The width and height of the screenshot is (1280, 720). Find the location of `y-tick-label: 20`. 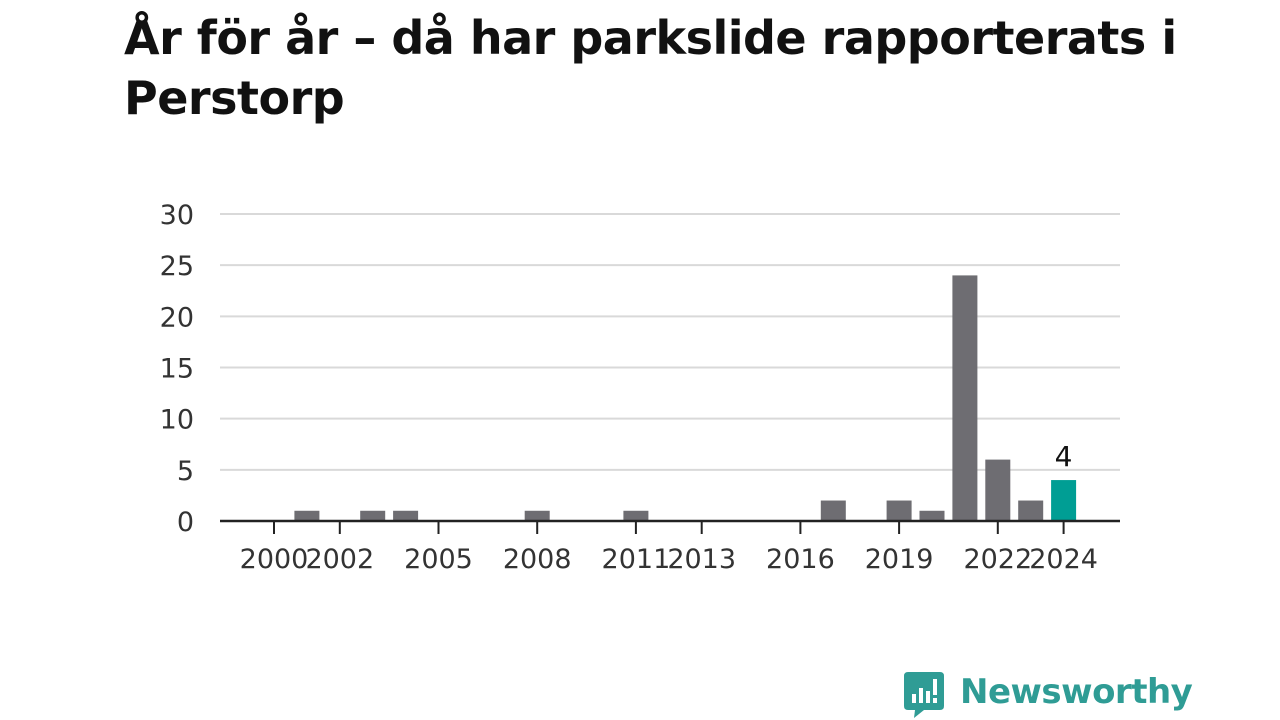

y-tick-label: 20 is located at coordinates (177, 317).